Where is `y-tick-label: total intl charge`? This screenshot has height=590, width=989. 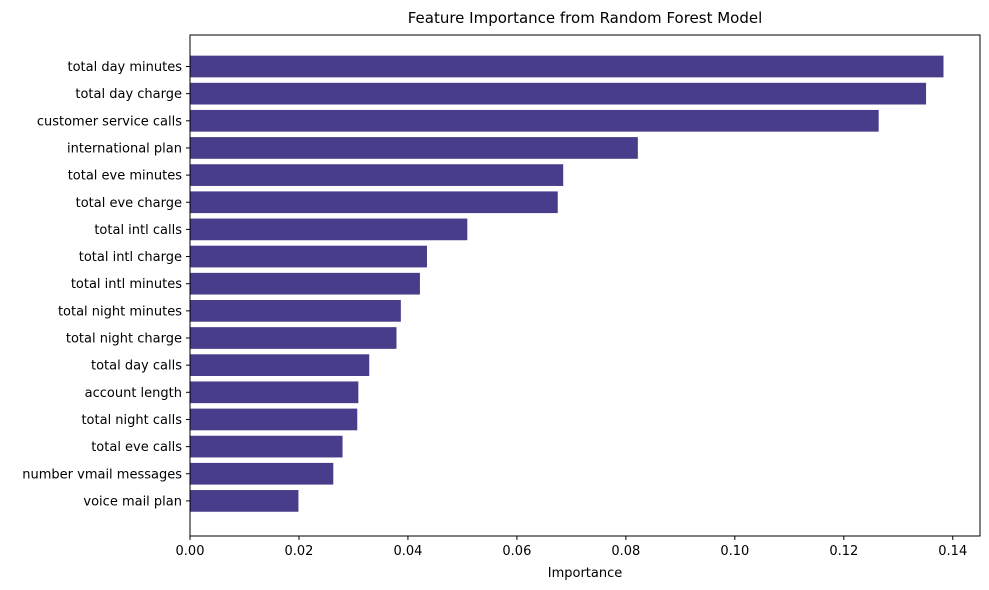 y-tick-label: total intl charge is located at coordinates (130, 257).